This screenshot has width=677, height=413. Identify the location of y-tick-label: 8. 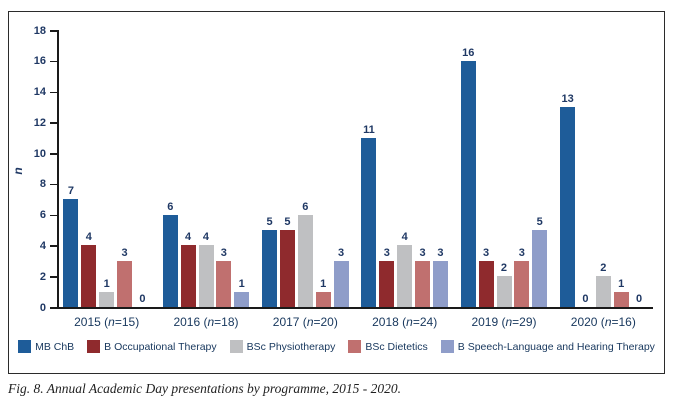
(42, 184).